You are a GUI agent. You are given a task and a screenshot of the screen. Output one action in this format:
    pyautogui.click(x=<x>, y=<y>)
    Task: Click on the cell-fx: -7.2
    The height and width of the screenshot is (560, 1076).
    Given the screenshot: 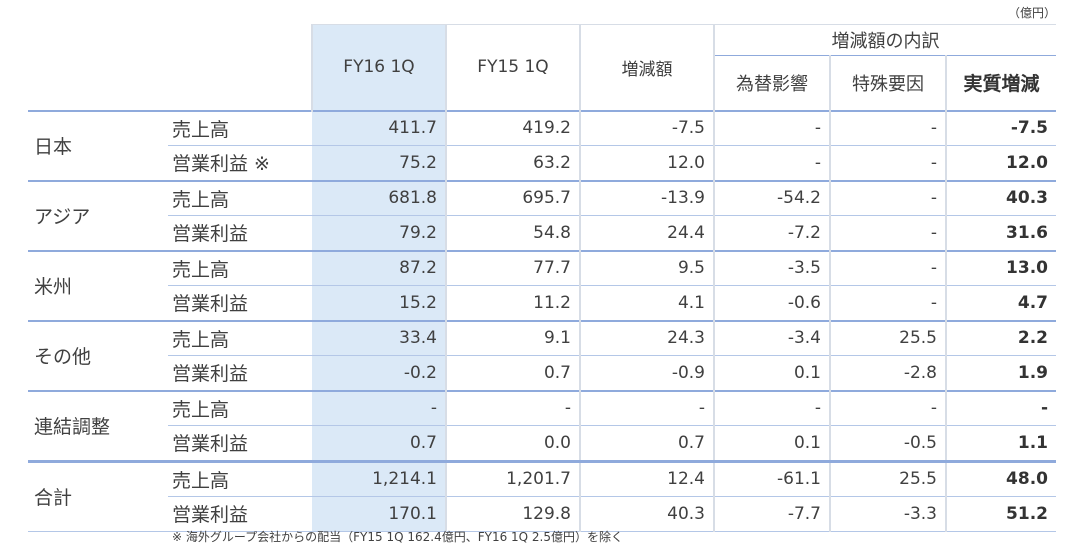 What is the action you would take?
    pyautogui.click(x=772, y=233)
    